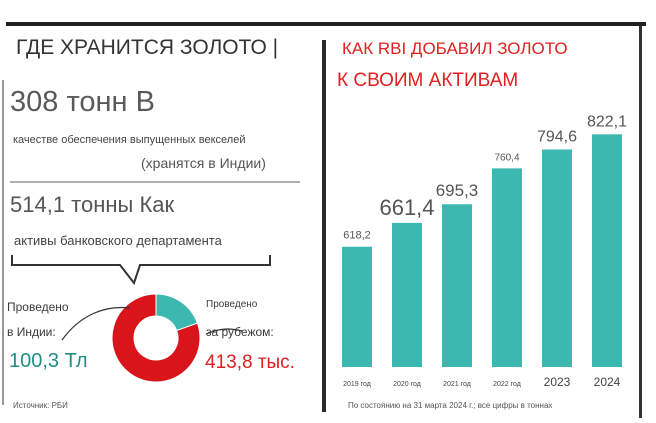 The width and height of the screenshot is (656, 423). I want to click on donut-chart, so click(156, 338).